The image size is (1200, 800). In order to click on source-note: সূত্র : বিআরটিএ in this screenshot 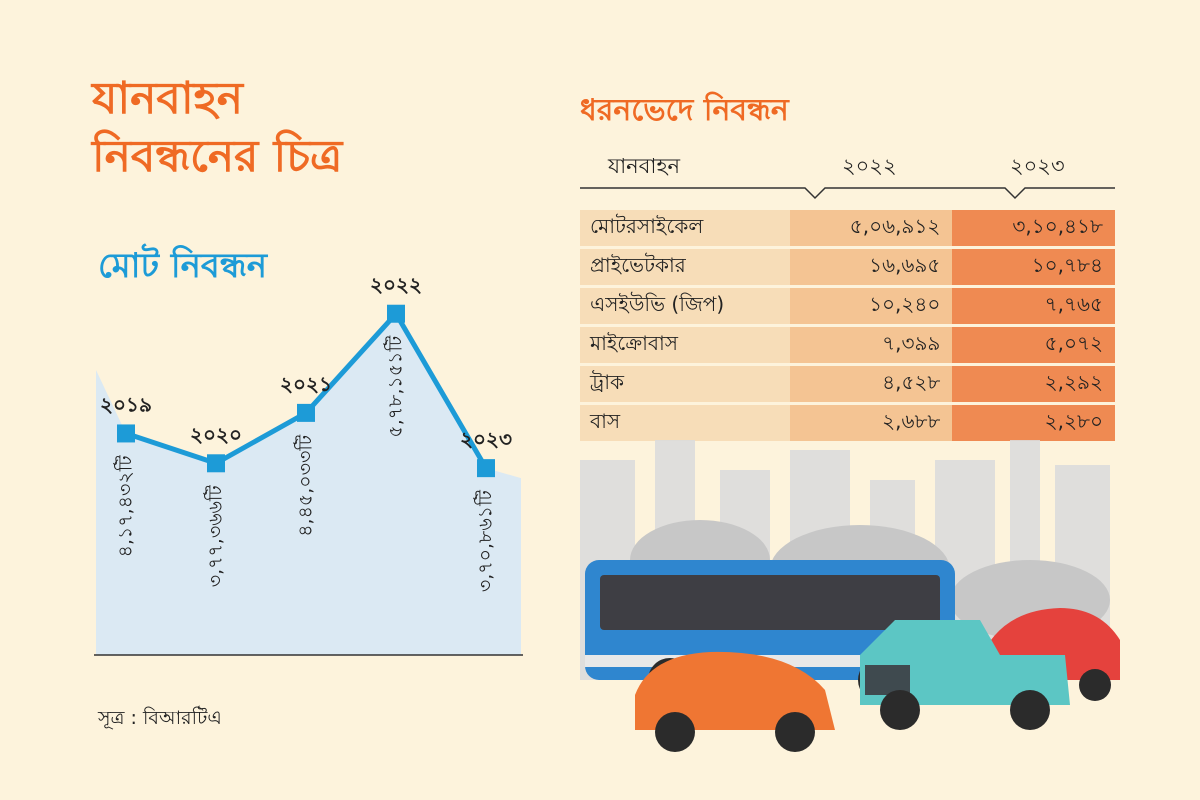, I will do `click(160, 718)`.